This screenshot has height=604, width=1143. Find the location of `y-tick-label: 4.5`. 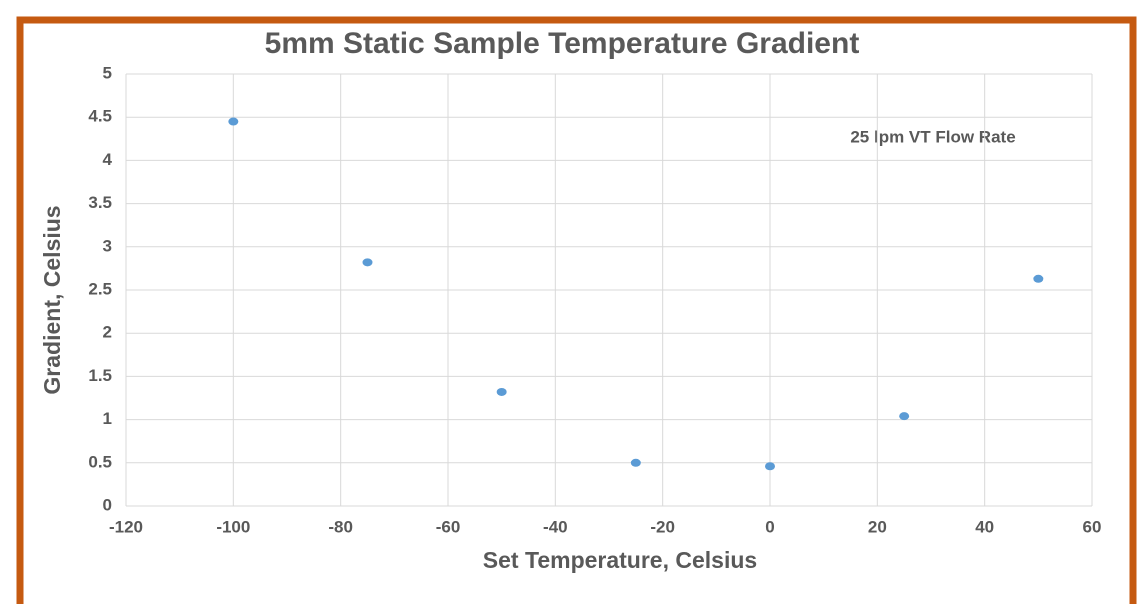

y-tick-label: 4.5 is located at coordinates (100, 116).